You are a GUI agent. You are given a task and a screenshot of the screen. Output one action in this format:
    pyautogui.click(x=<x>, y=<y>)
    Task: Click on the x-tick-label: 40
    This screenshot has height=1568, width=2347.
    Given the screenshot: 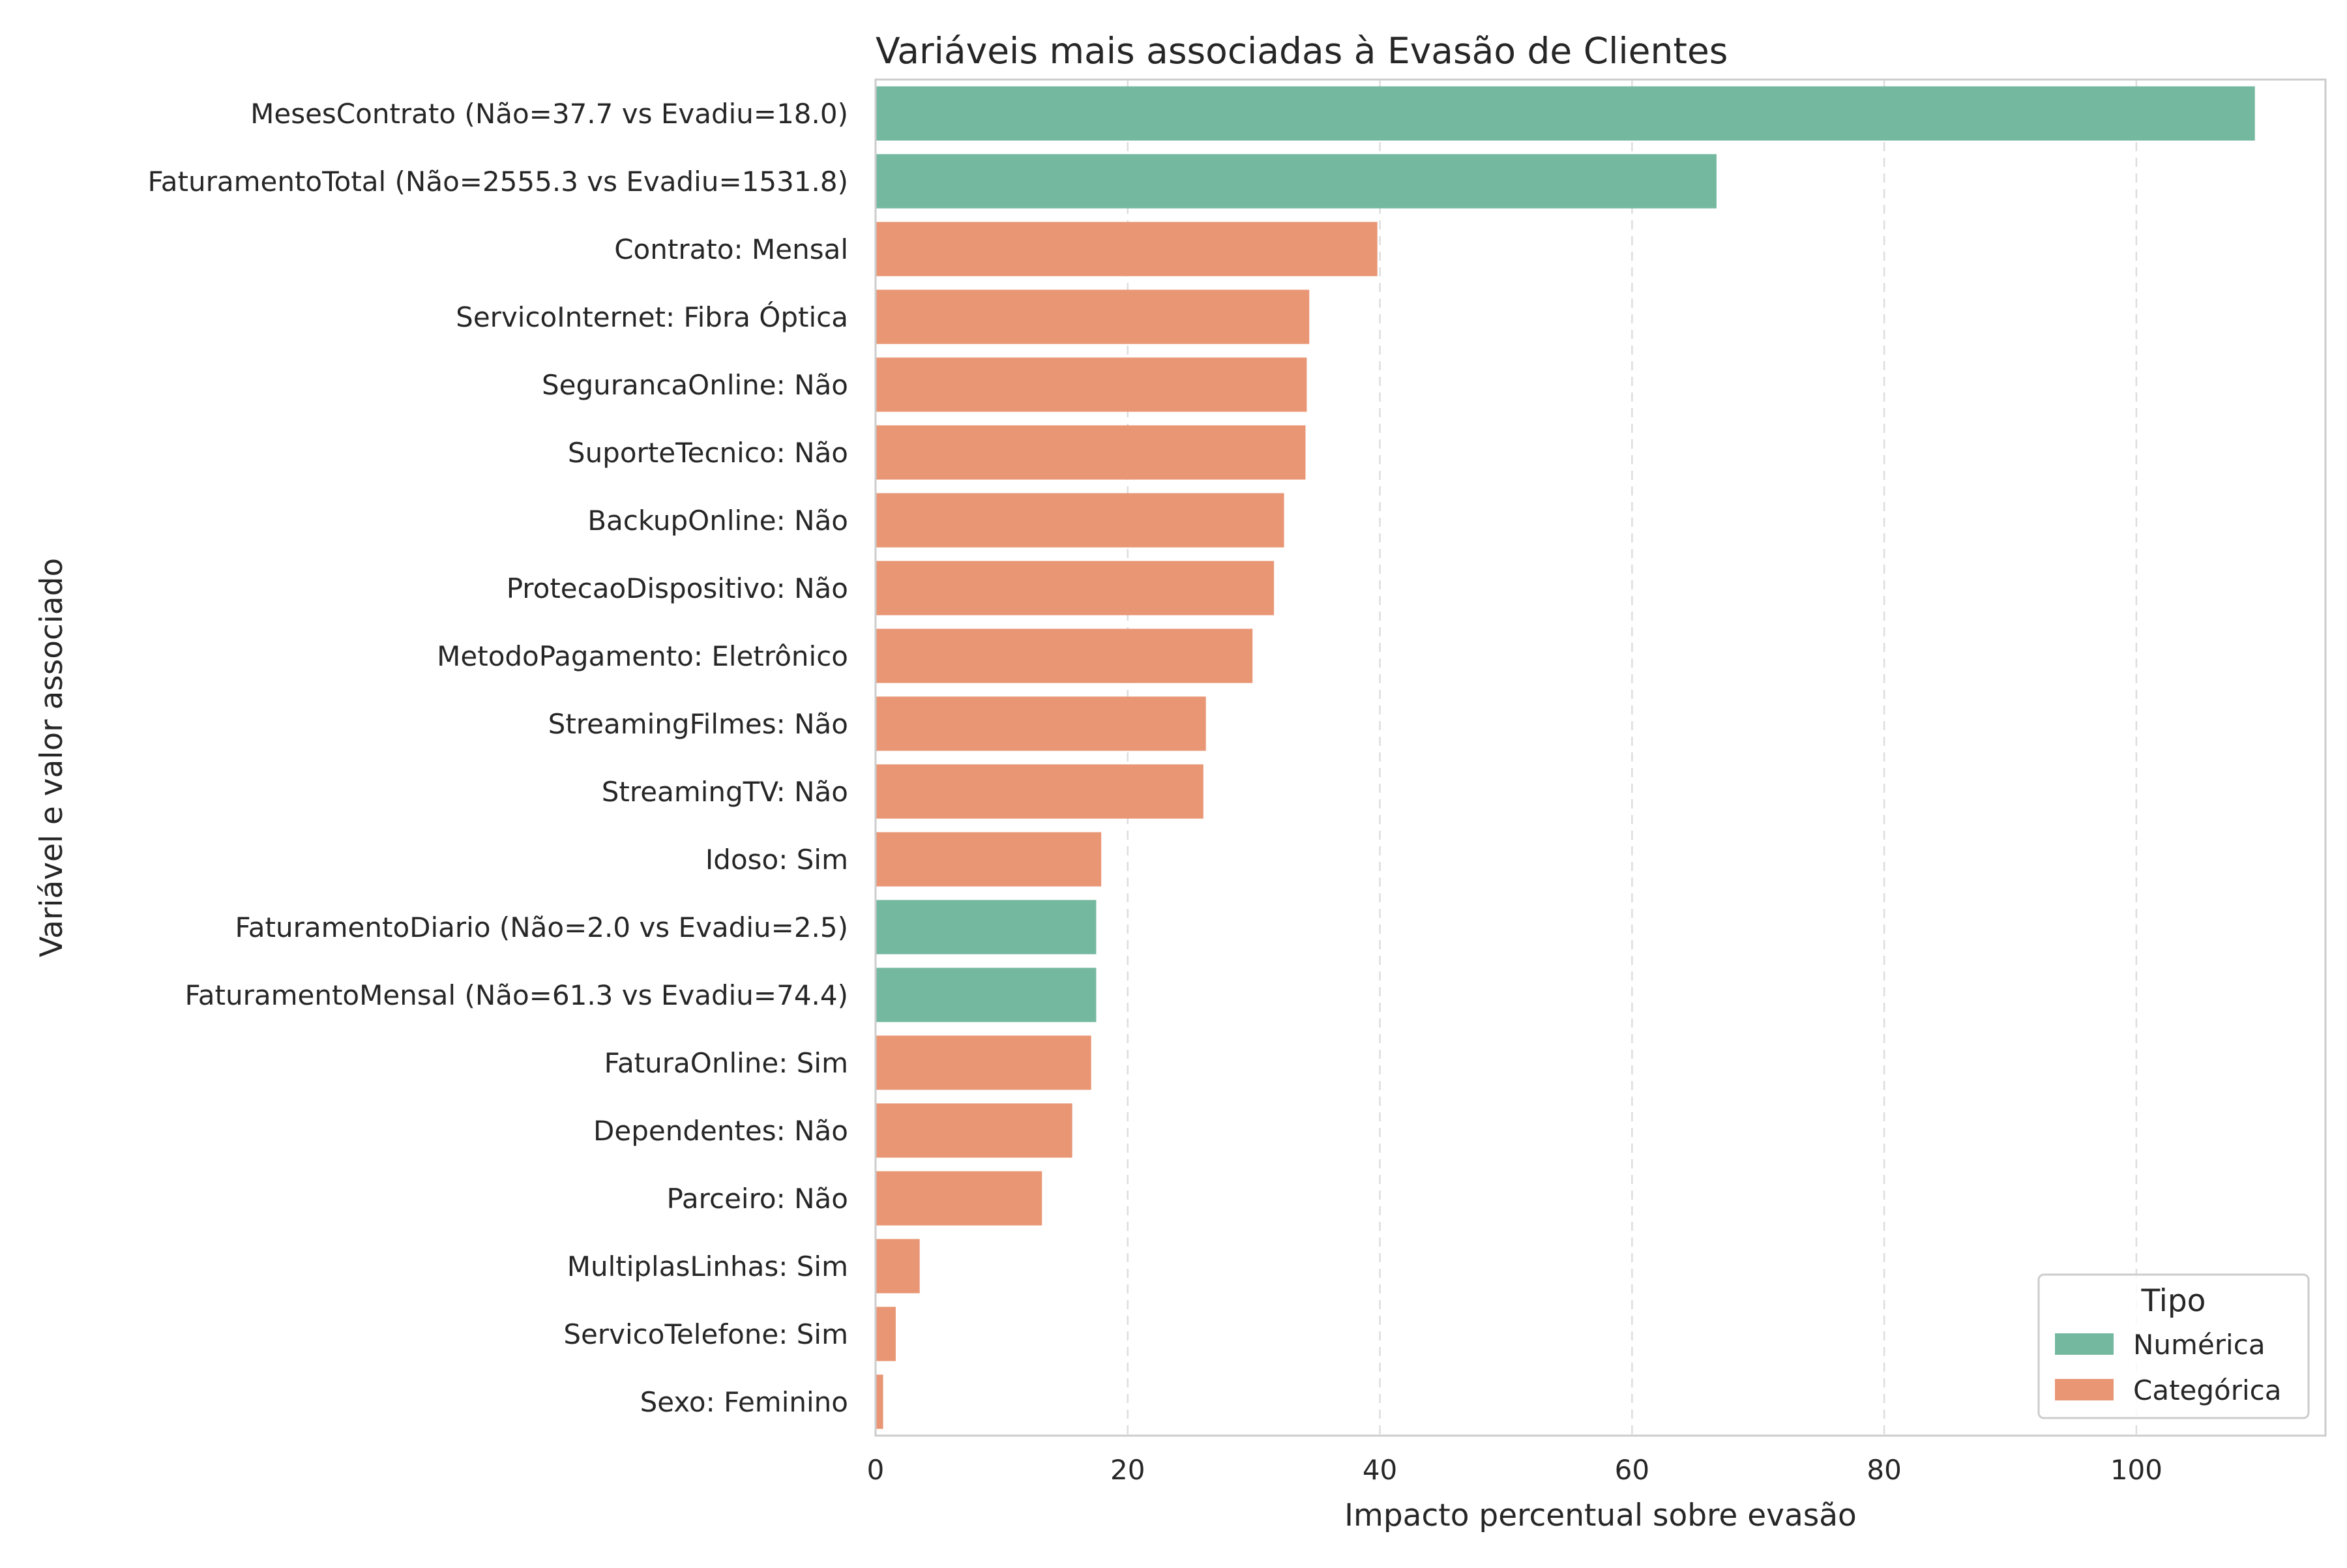 What is the action you would take?
    pyautogui.click(x=1380, y=1470)
    